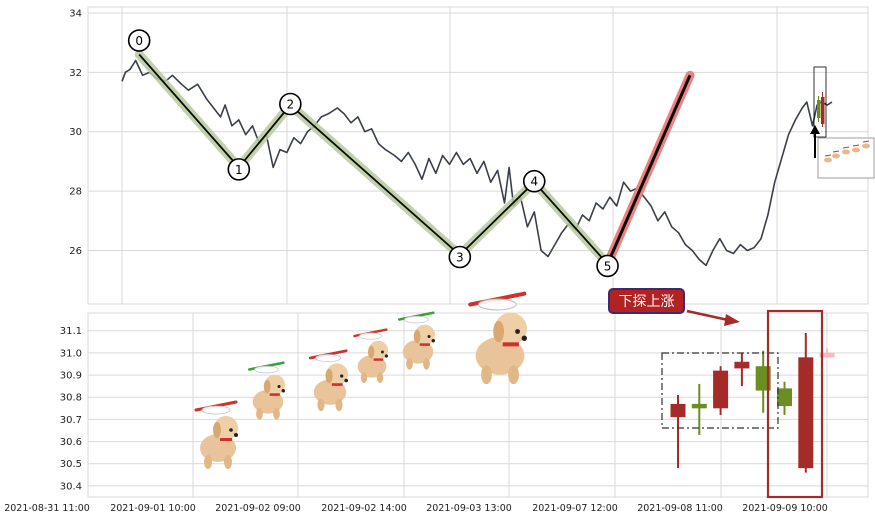 The width and height of the screenshot is (875, 525). Describe the element at coordinates (680, 508) in the screenshot. I see `x-tick-label-6: 2021-09-08 11:00` at that location.